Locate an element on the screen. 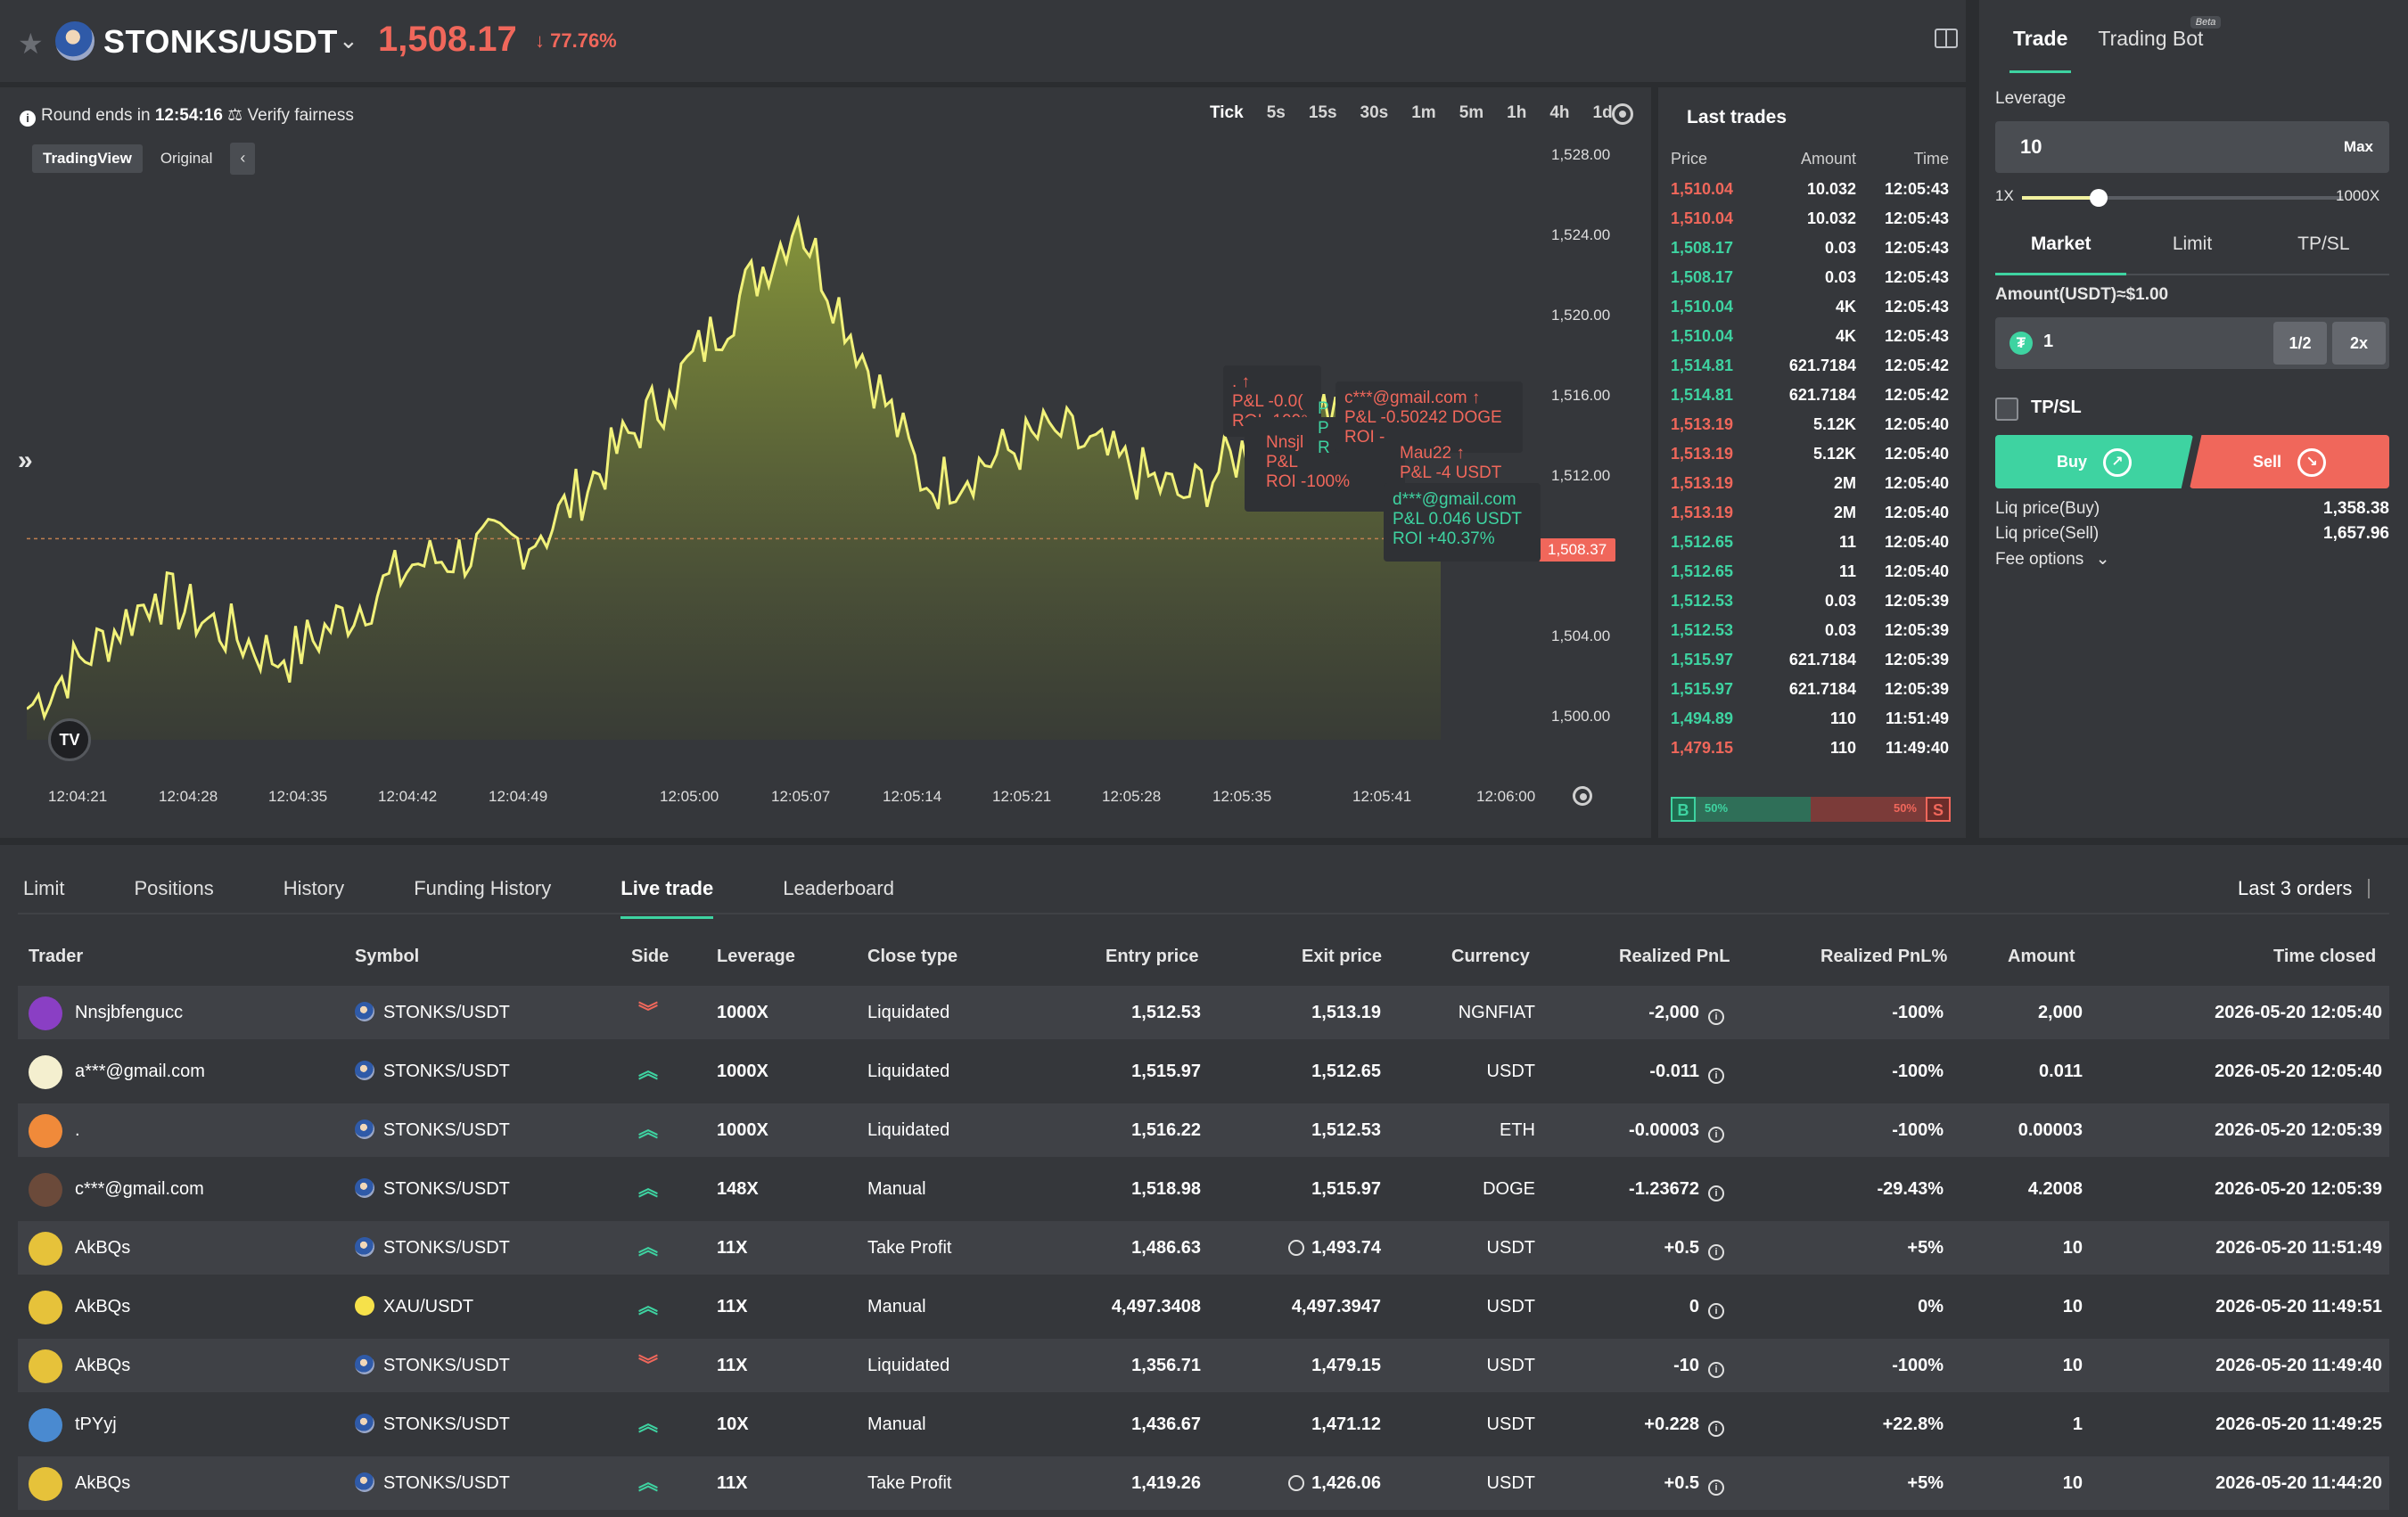 This screenshot has height=1517, width=2408. pair-title: STONKS/USDT is located at coordinates (221, 41).